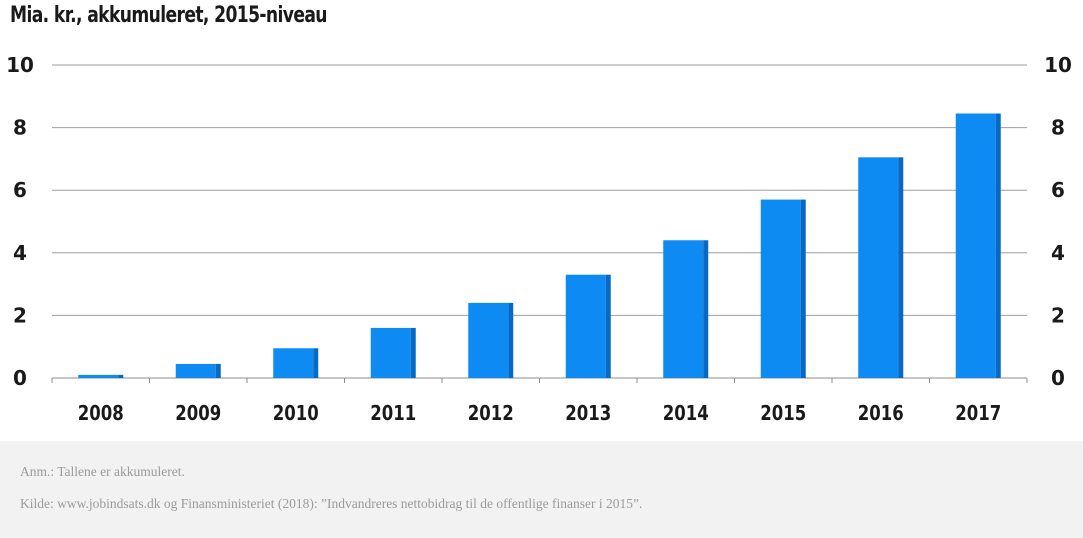  Describe the element at coordinates (20, 190) in the screenshot. I see `y-tick-label-left: 6` at that location.